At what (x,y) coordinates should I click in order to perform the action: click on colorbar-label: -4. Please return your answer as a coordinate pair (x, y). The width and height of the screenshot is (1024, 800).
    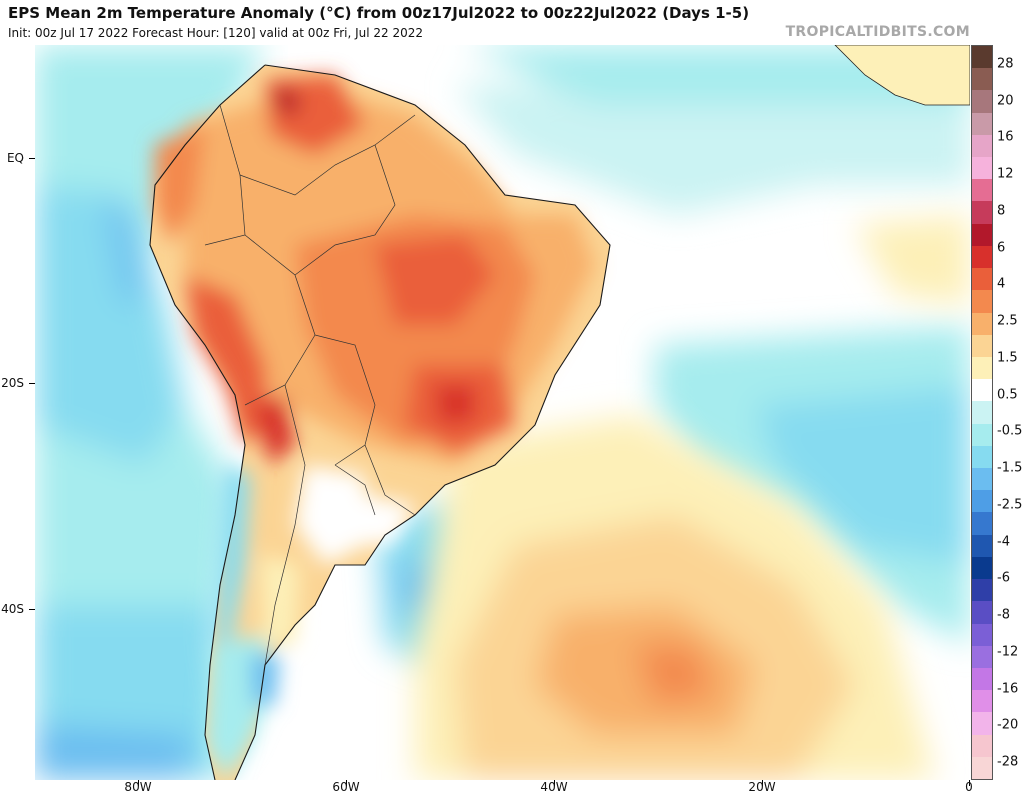
    Looking at the image, I should click on (1003, 542).